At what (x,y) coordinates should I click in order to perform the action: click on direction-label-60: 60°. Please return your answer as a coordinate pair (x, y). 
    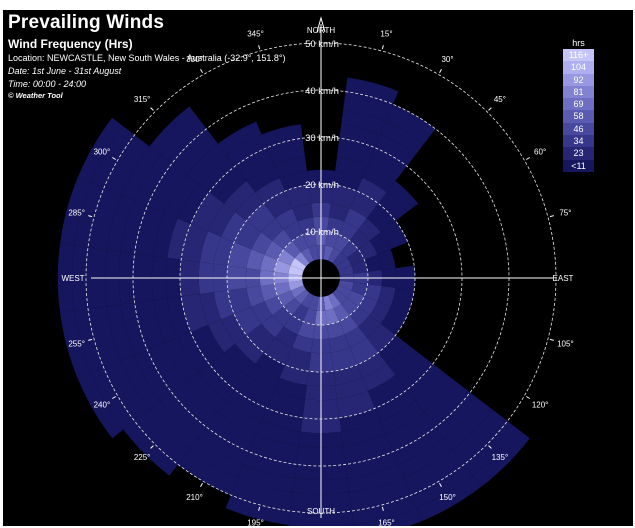
    Looking at the image, I should click on (540, 152).